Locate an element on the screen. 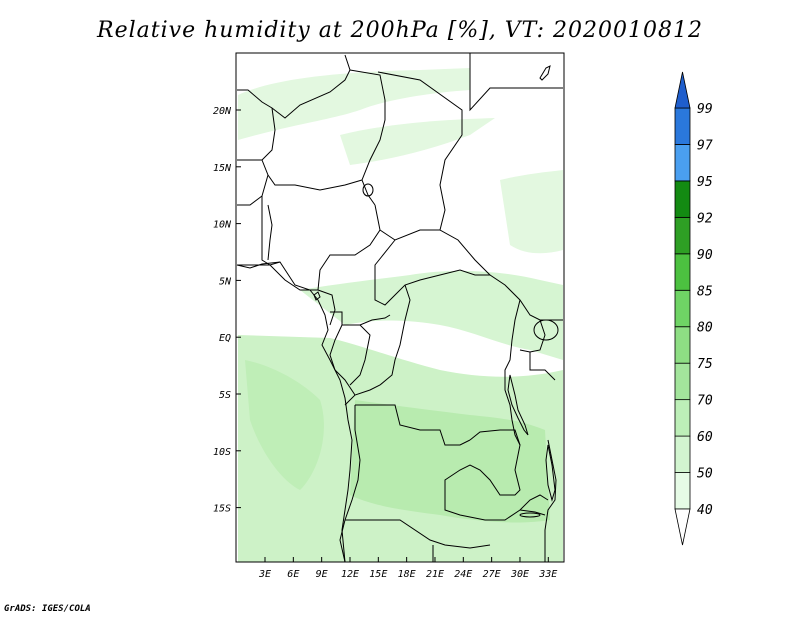  colorbar-label: 85 is located at coordinates (705, 291).